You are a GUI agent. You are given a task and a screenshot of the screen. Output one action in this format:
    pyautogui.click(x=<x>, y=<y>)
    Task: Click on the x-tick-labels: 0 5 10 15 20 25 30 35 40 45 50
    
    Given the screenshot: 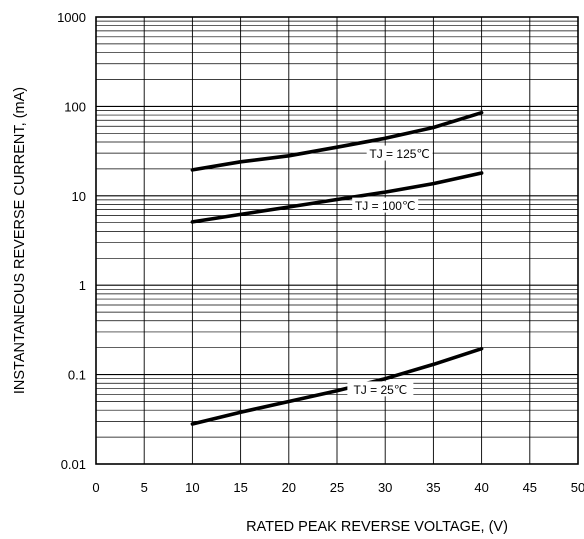 What is the action you would take?
    pyautogui.click(x=338, y=487)
    